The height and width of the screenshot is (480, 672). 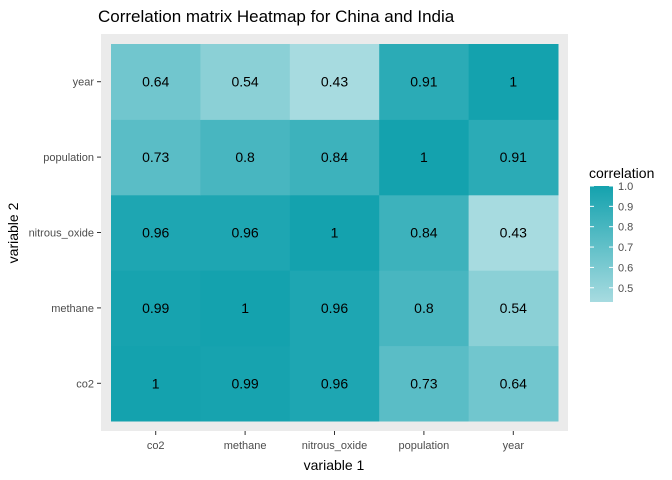 I want to click on cell-value-methane-year: 0.54, so click(x=244, y=82).